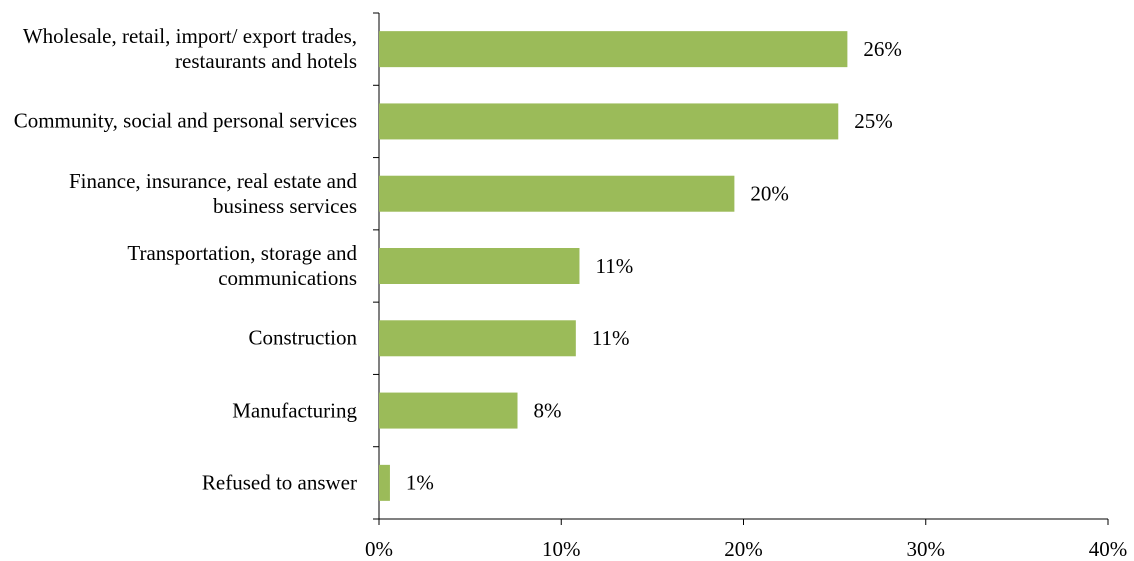 This screenshot has height=561, width=1134. Describe the element at coordinates (420, 483) in the screenshot. I see `value-label: 1%` at that location.